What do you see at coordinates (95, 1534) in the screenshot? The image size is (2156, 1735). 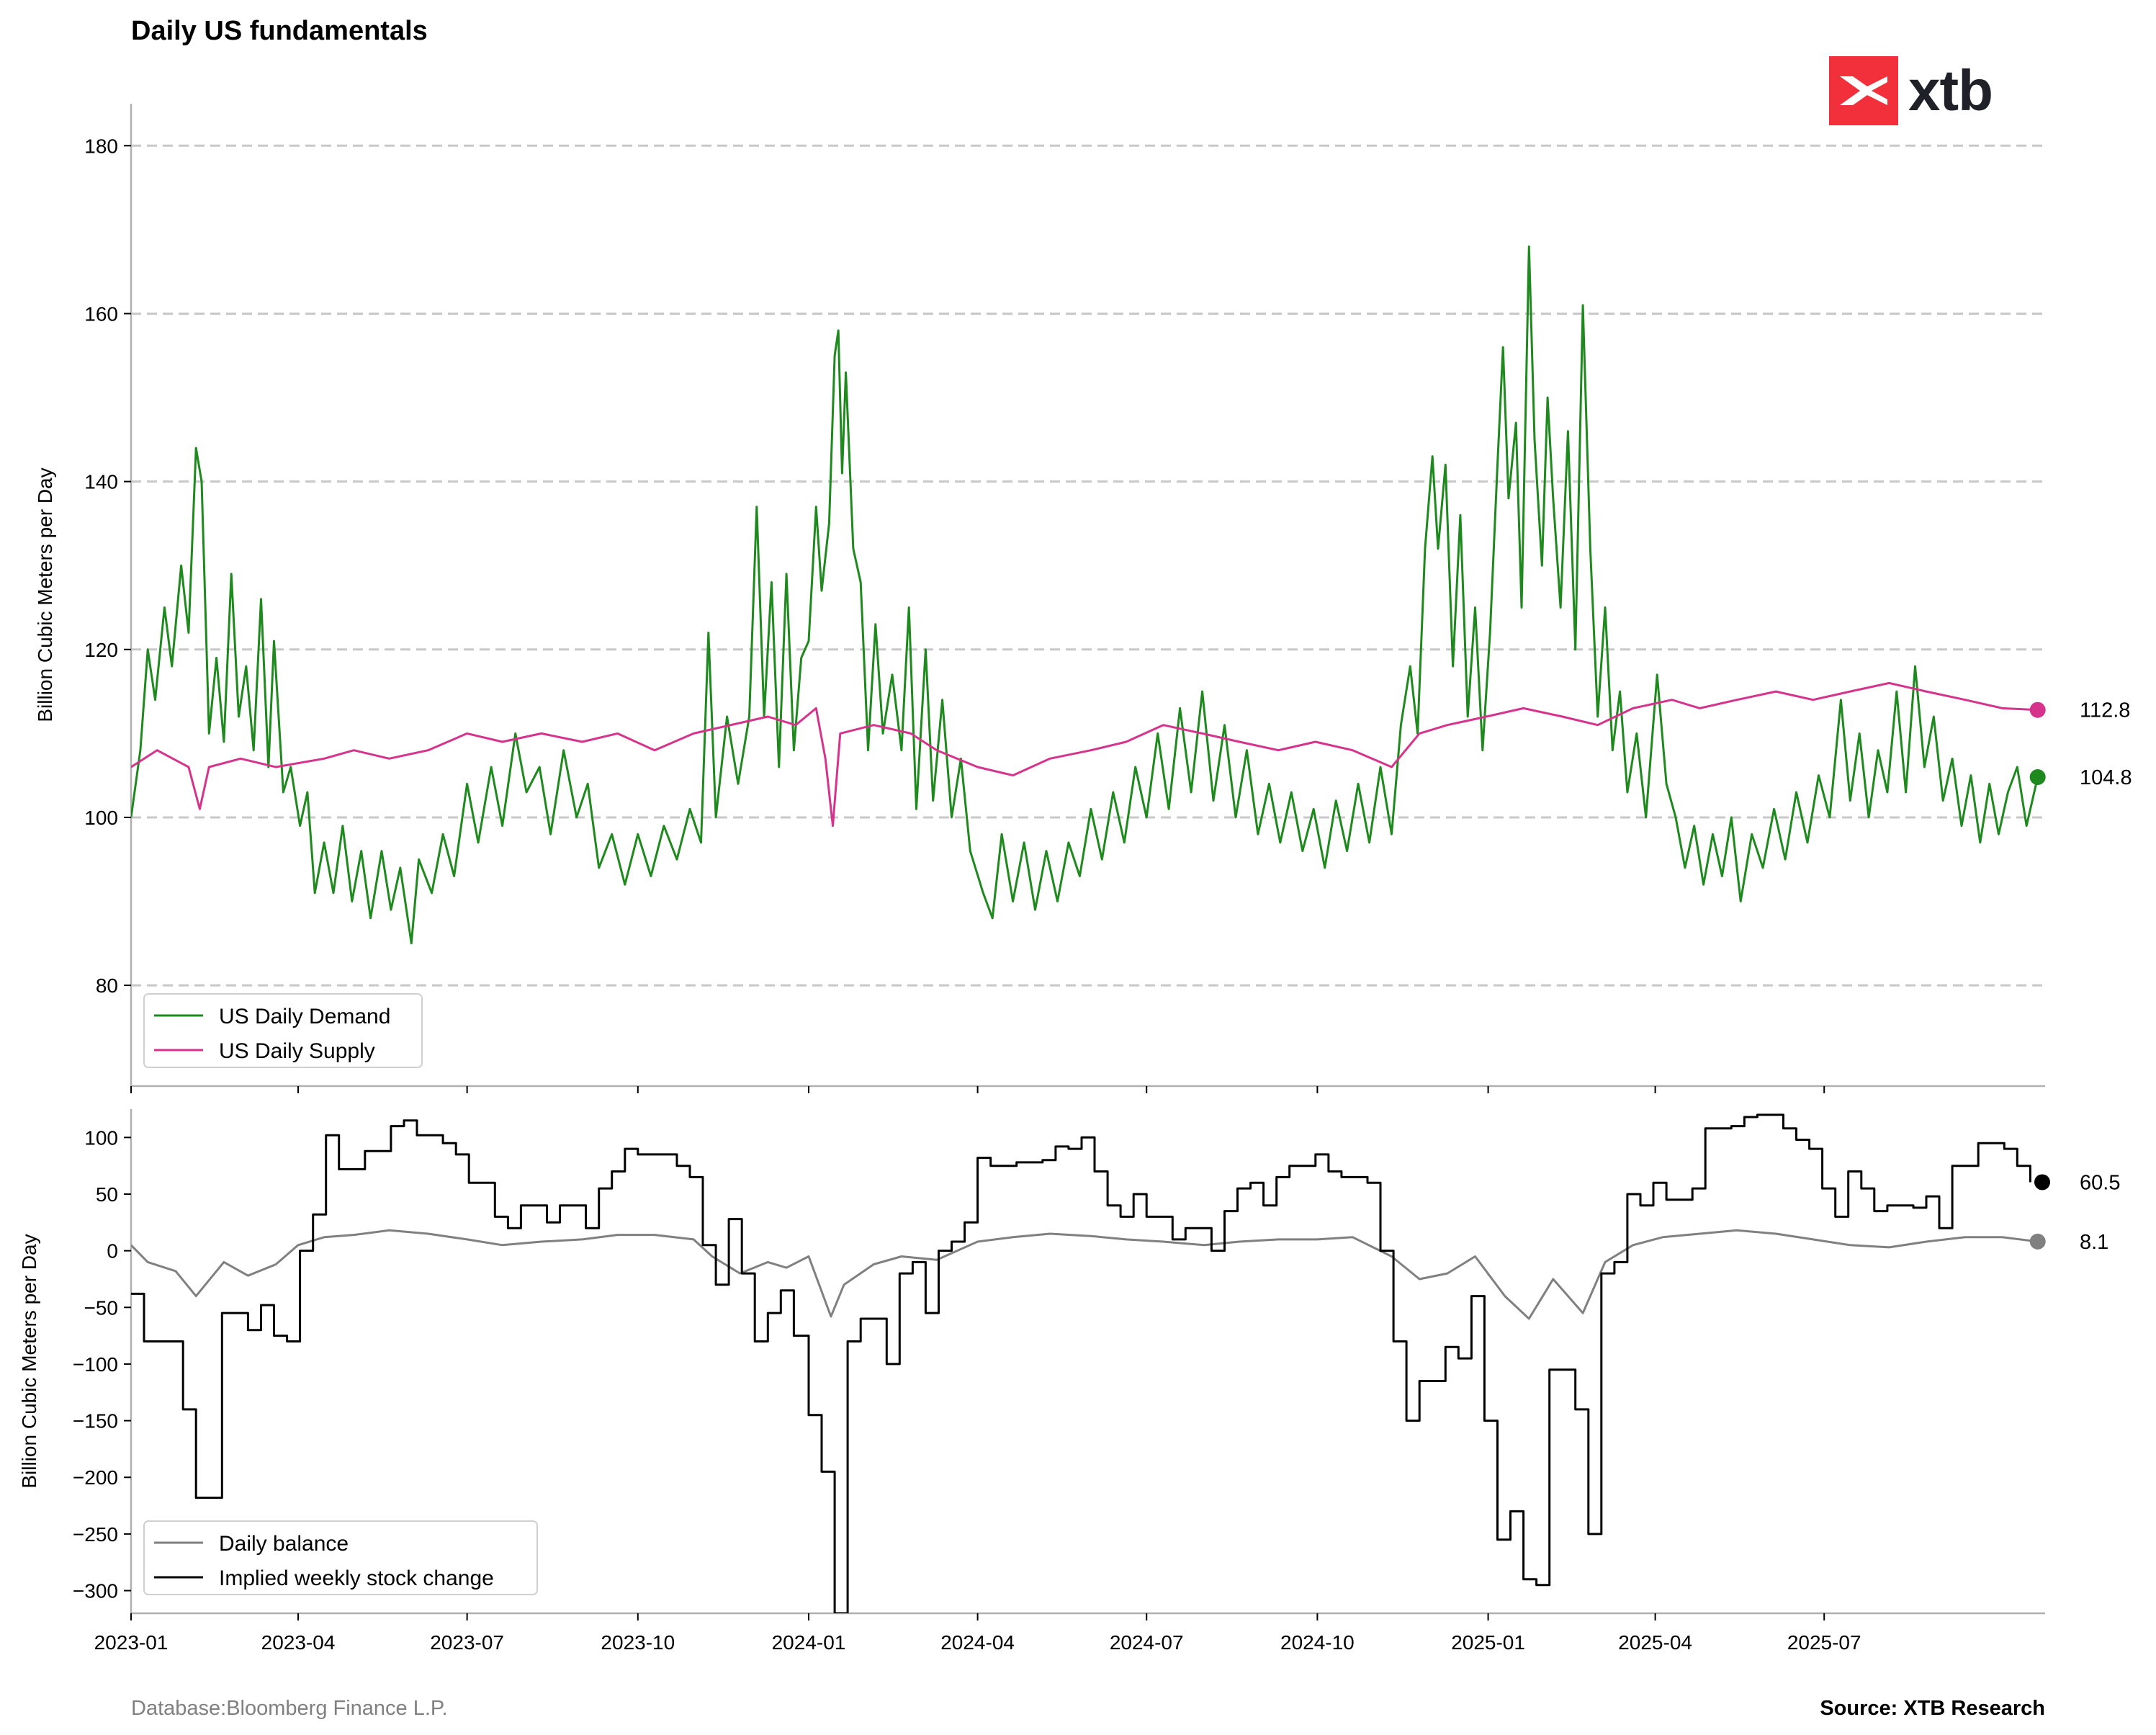 I see `y-tick-label: −250` at bounding box center [95, 1534].